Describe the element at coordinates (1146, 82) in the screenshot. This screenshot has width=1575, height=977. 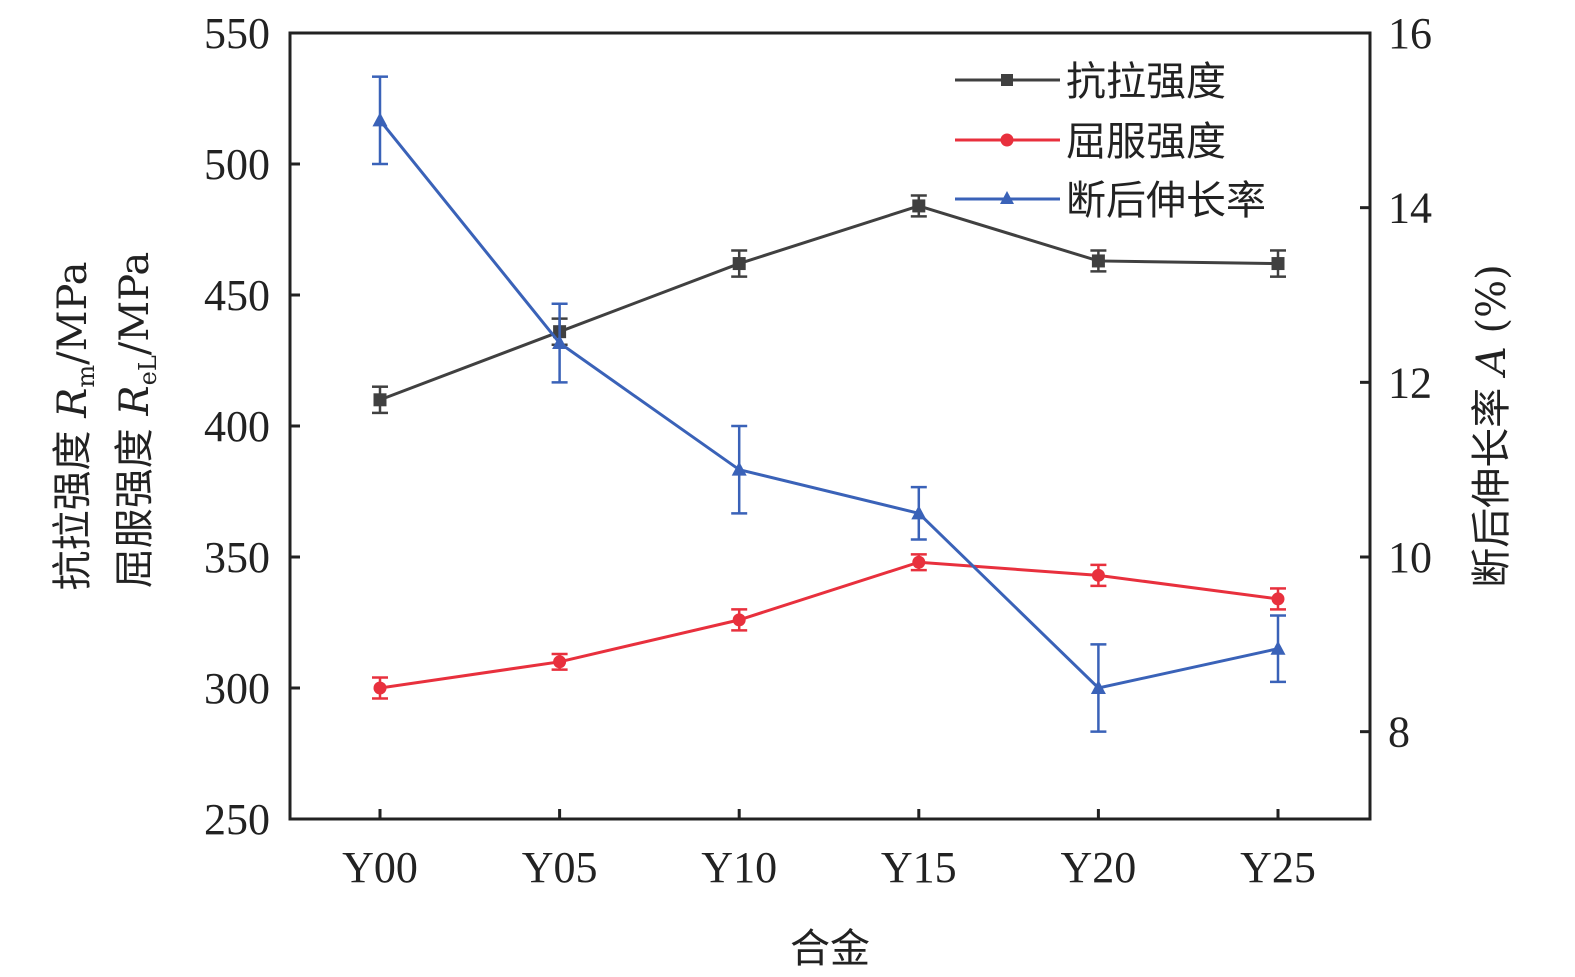
I see `legend-label-tensile: 抗拉强度` at that location.